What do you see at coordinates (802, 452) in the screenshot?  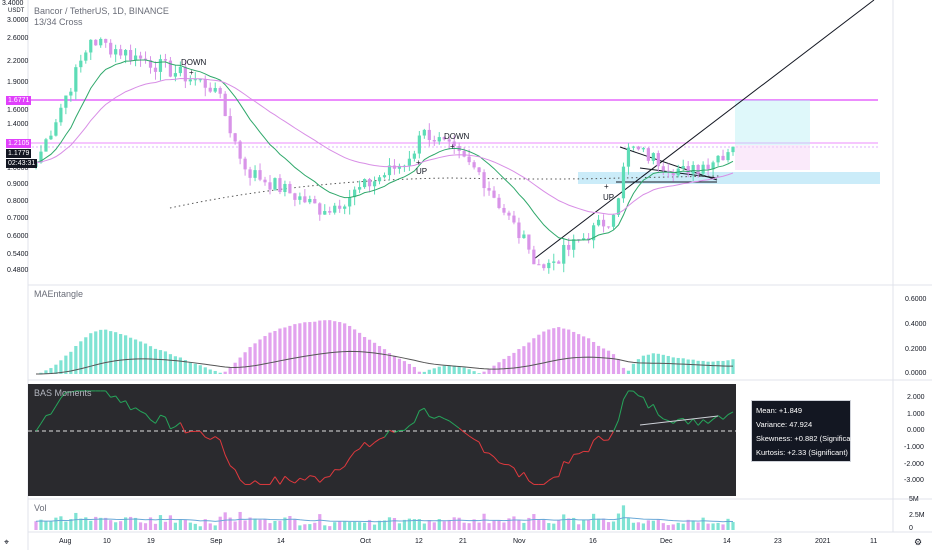 I see `stat-kurtosis: Kurtosis: +2.33 (Significant)` at bounding box center [802, 452].